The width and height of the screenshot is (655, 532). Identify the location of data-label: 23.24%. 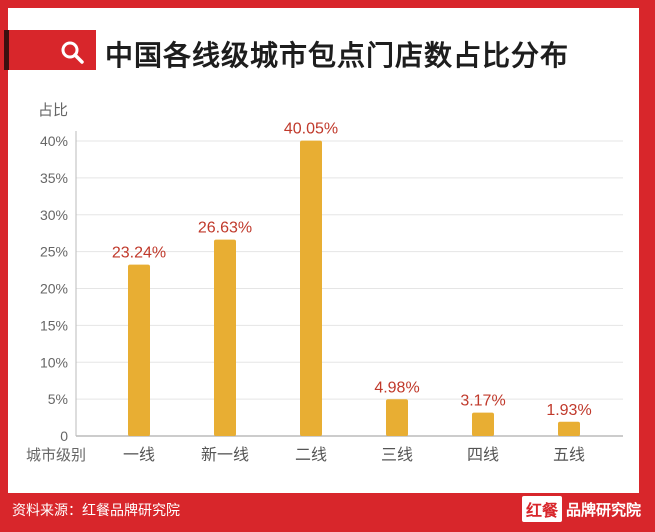
(139, 253).